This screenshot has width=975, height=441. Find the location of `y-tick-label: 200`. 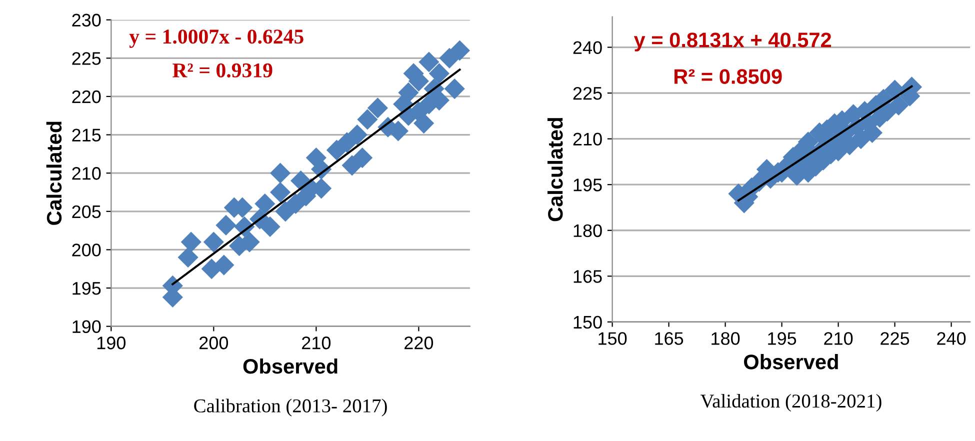

y-tick-label: 200 is located at coordinates (86, 250).